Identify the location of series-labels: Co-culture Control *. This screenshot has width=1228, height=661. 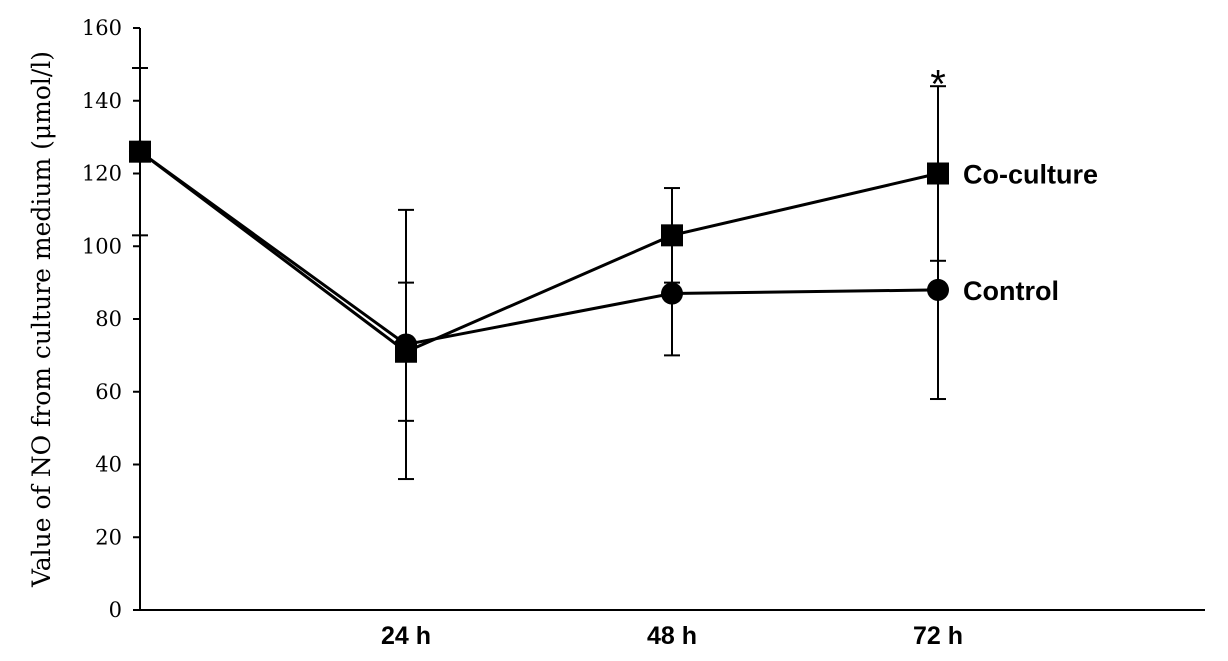
(1014, 184).